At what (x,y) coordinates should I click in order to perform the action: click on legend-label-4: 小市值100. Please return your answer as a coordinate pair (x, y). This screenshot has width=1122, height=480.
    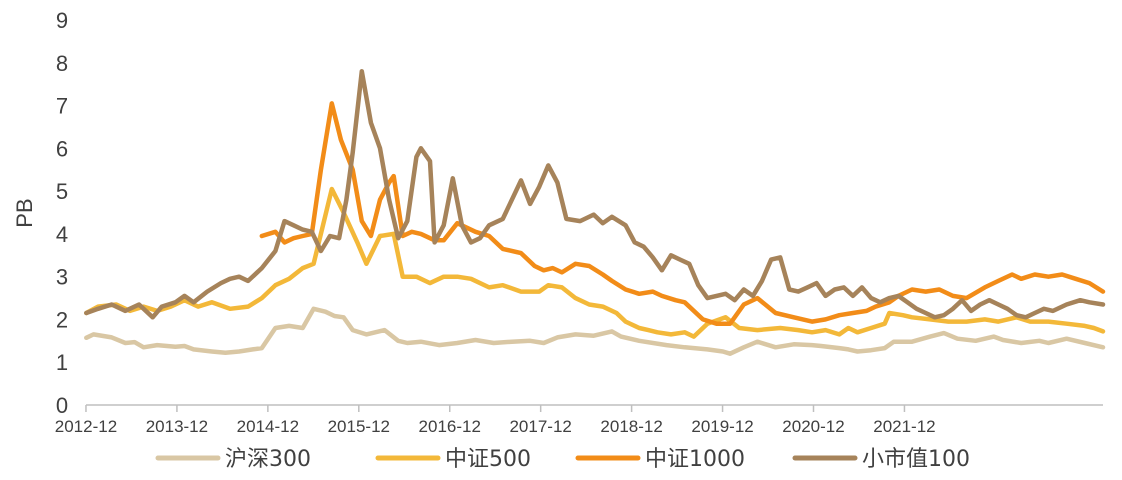
    Looking at the image, I should click on (916, 459).